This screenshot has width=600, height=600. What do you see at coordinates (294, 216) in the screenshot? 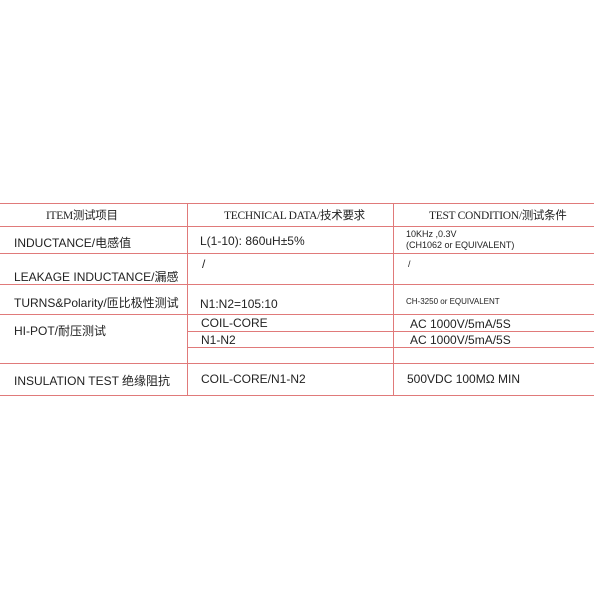
I see `header-technical-data: TECHNICAL DATA/技术要求` at bounding box center [294, 216].